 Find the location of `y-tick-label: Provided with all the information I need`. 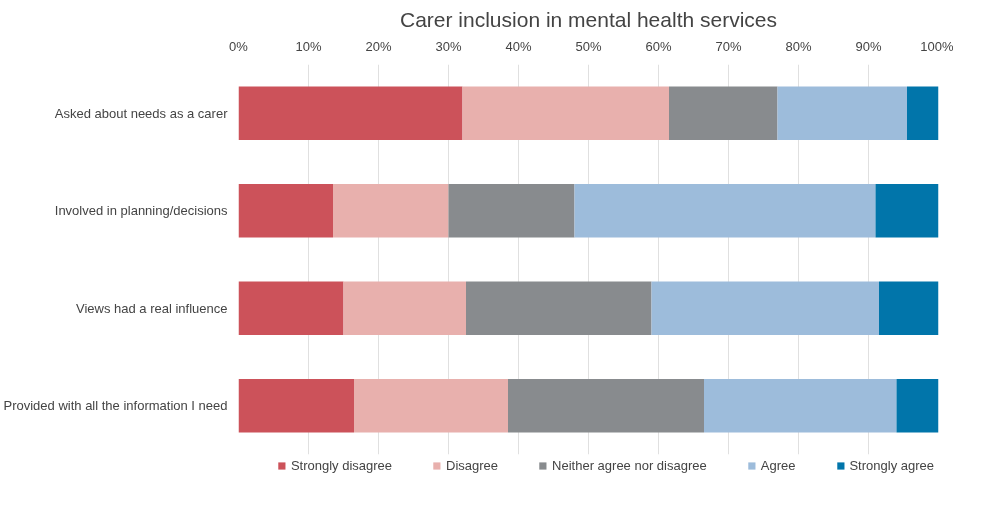

y-tick-label: Provided with all the information I need is located at coordinates (115, 406).